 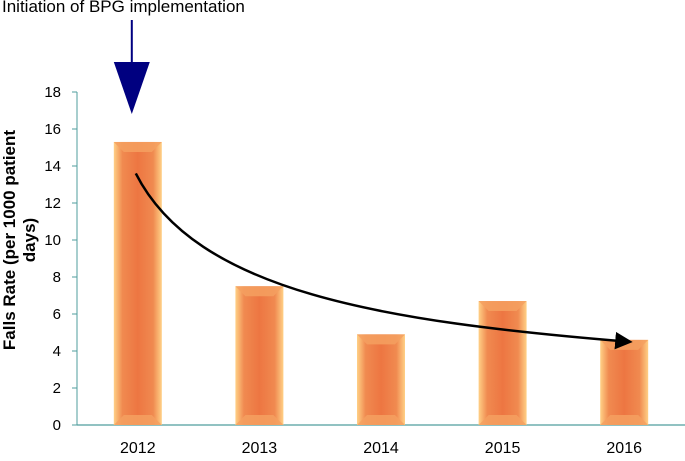 I want to click on bar-2016, so click(x=624, y=382).